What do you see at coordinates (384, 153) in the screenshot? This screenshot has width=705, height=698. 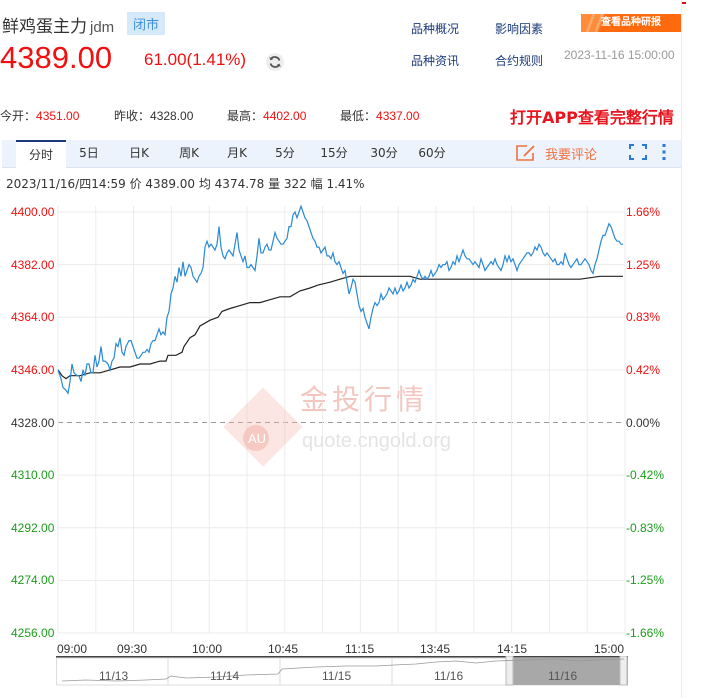 I see `tab-30min: 30分` at bounding box center [384, 153].